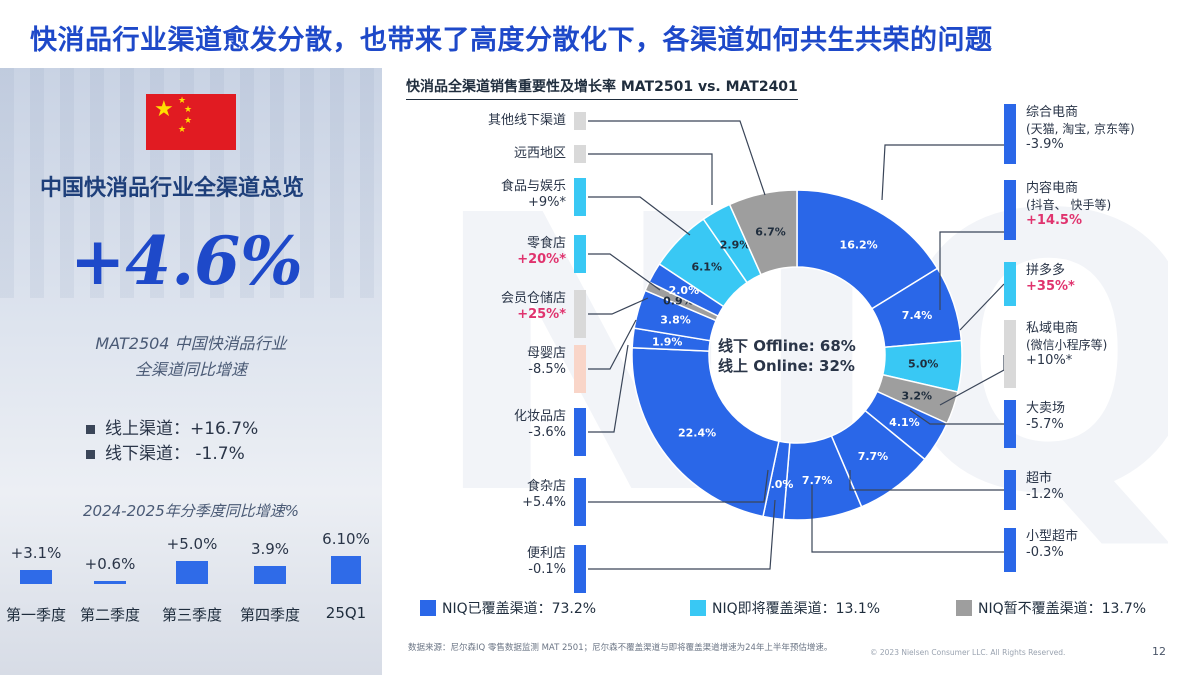 The image size is (1200, 675). Describe the element at coordinates (546, 361) in the screenshot. I see `channel-label: 母婴店 -8.5%` at that location.